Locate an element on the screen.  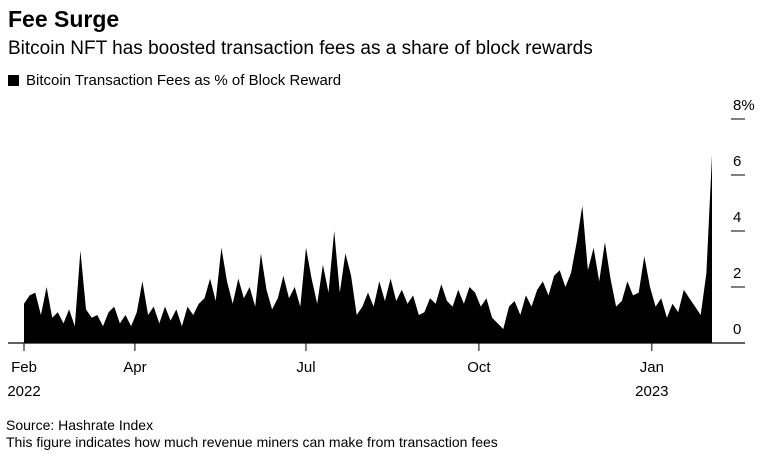
x-tick-year-label: 2023 is located at coordinates (651, 391).